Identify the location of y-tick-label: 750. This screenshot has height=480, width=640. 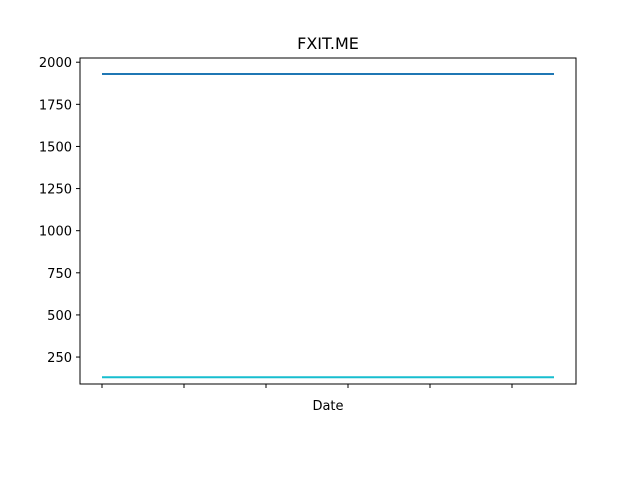
(59, 274).